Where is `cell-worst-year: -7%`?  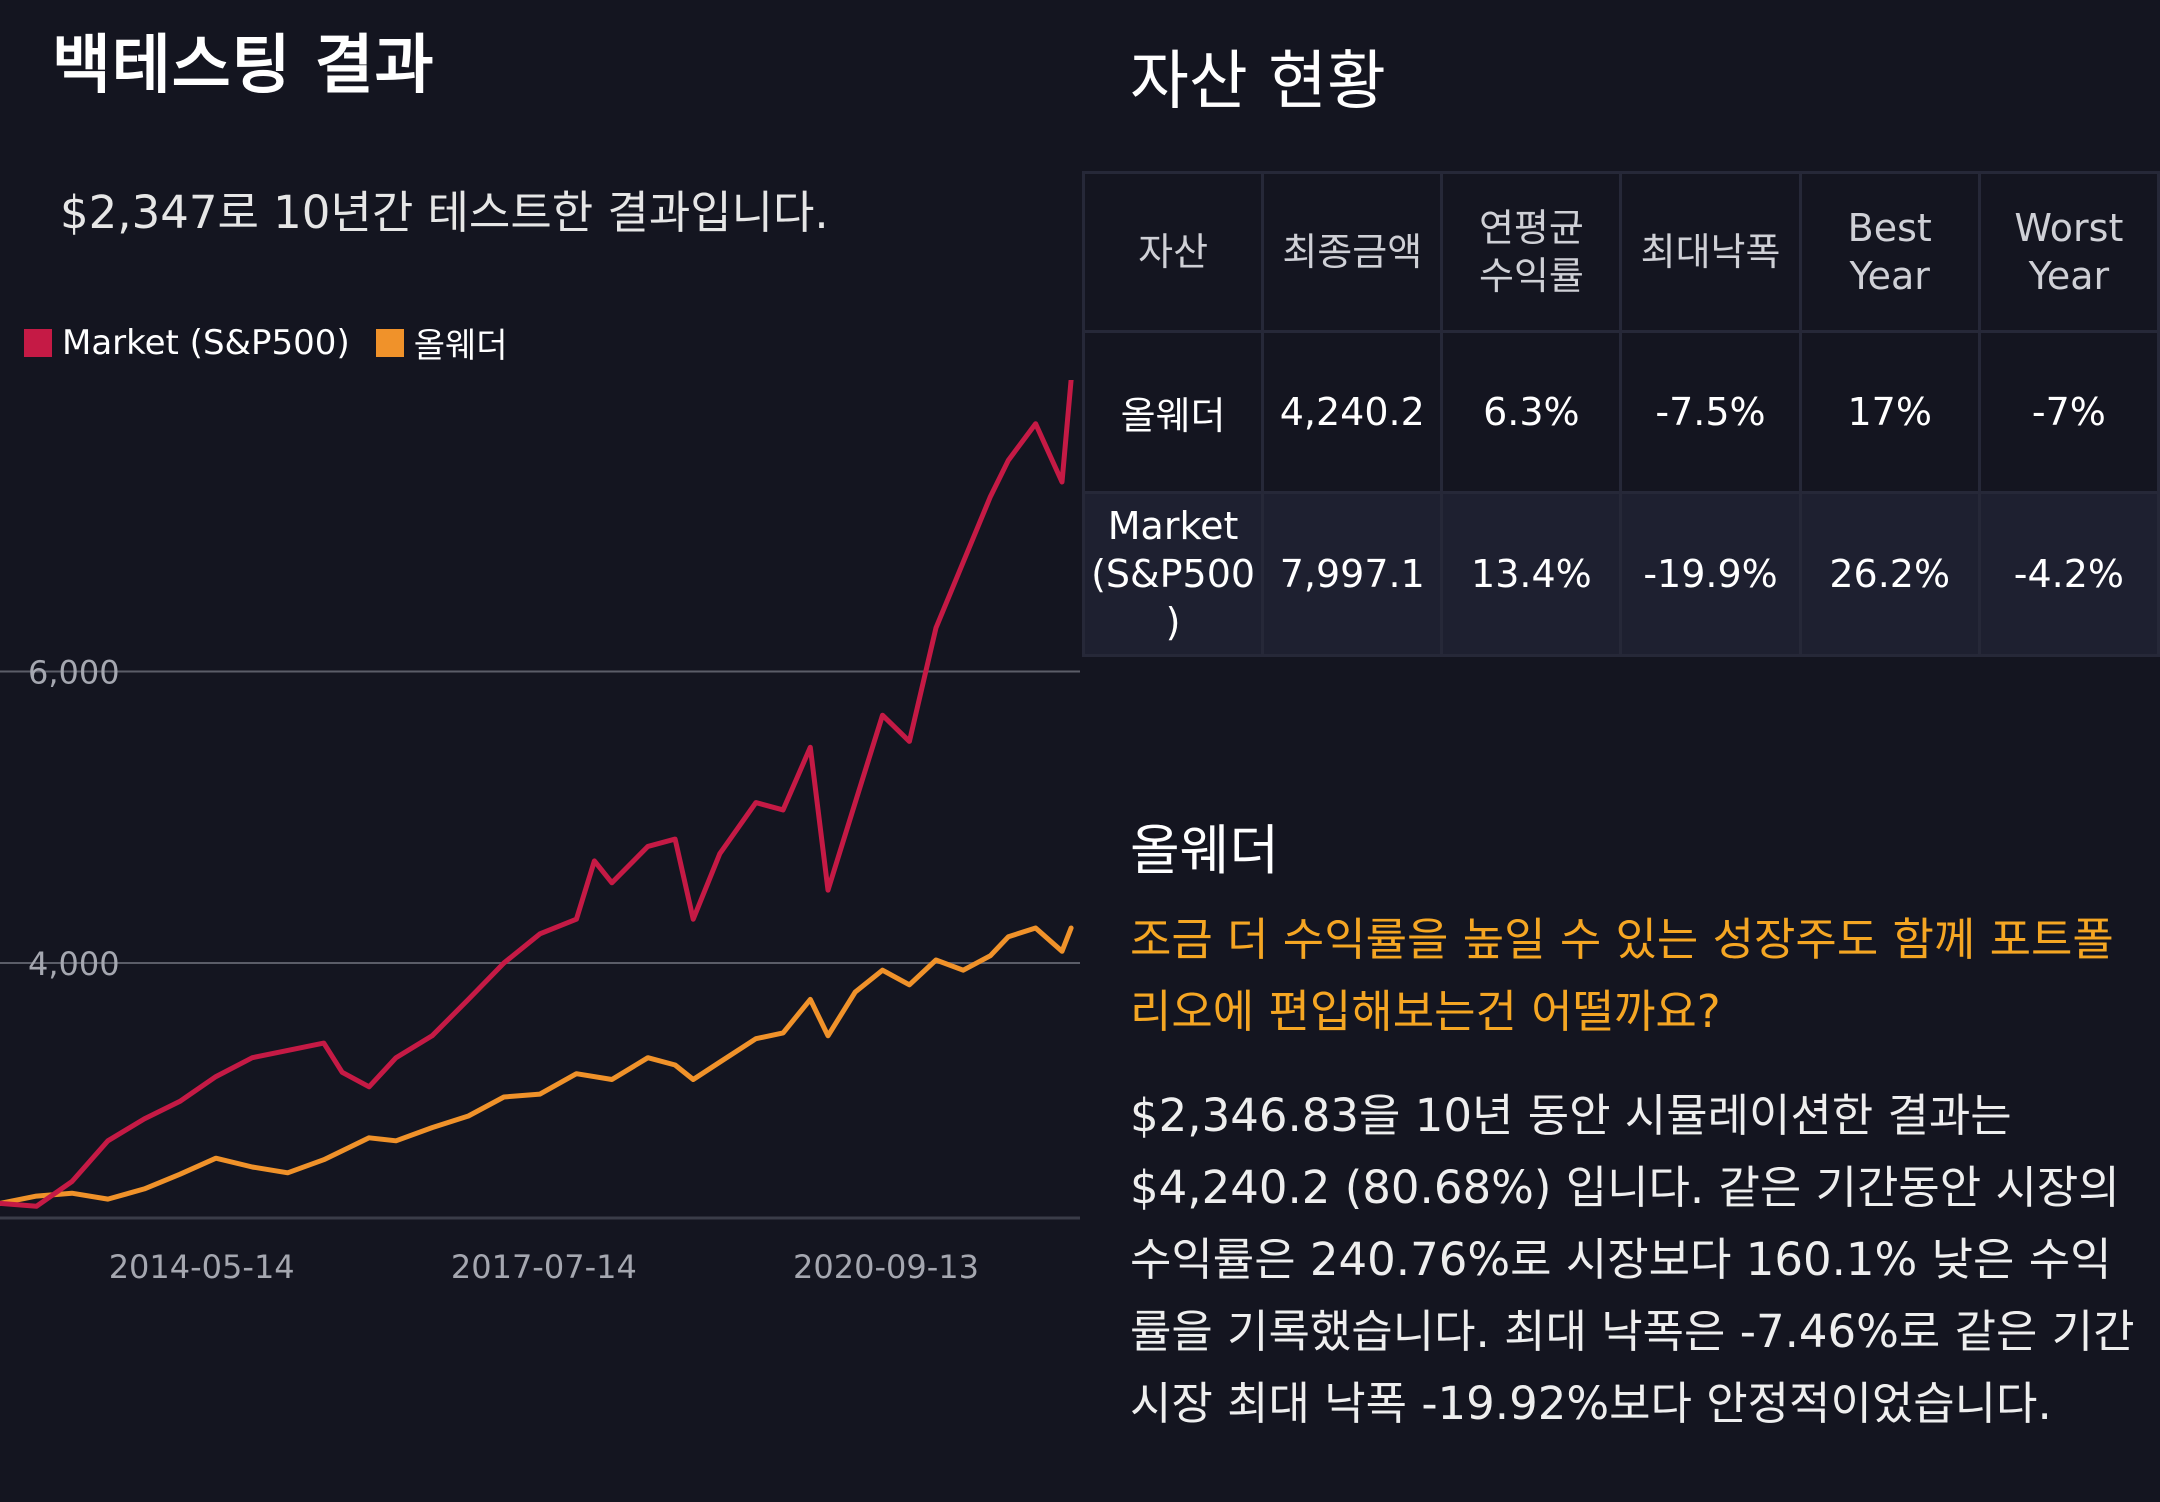 cell-worst-year: -7% is located at coordinates (2068, 412).